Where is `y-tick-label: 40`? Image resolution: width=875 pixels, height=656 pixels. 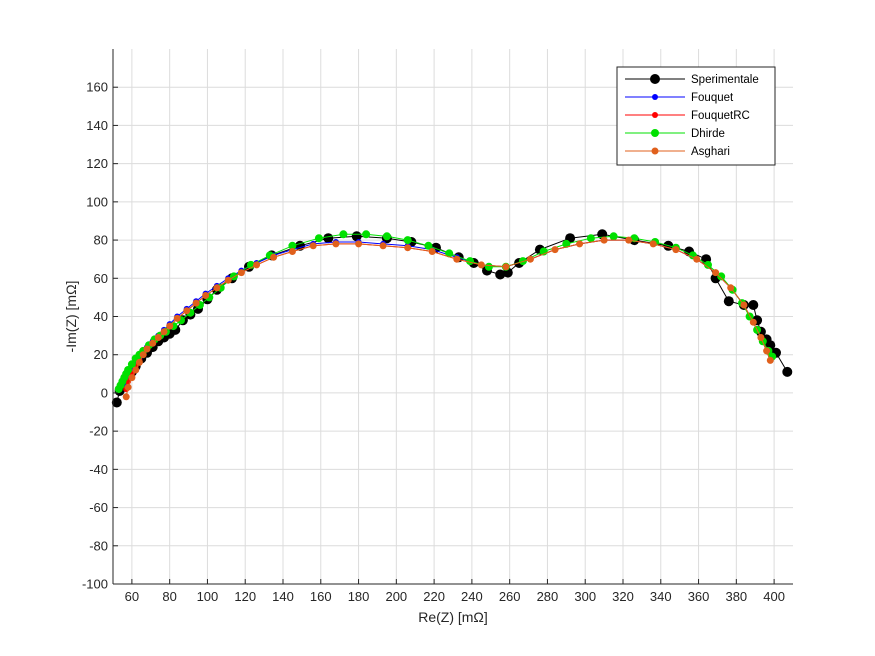
y-tick-label: 40 is located at coordinates (101, 316).